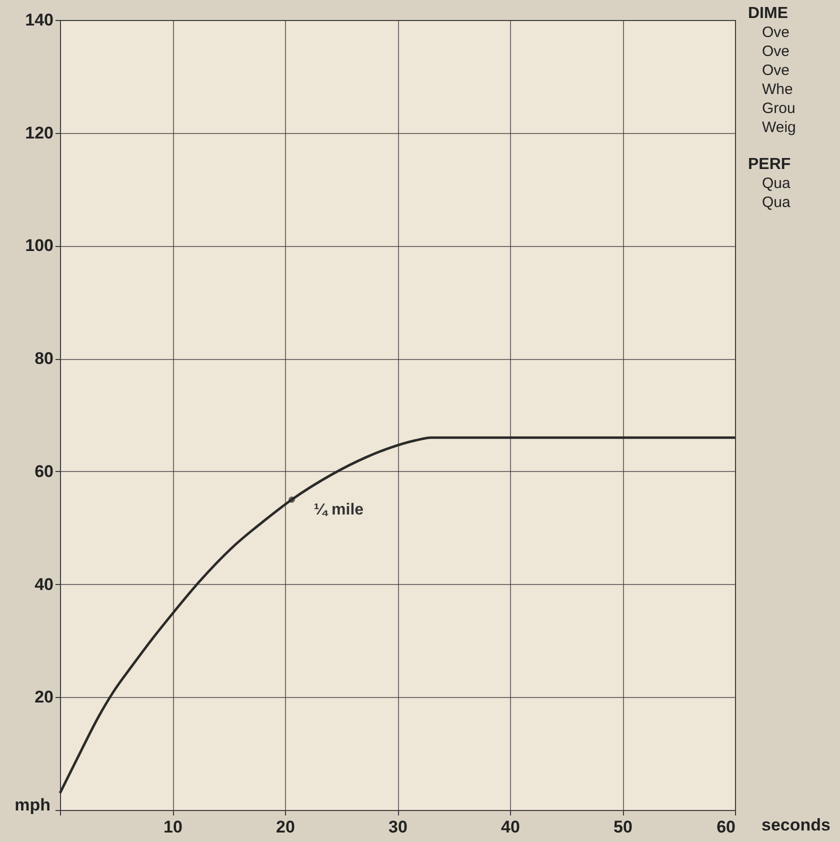  I want to click on x-tick-label: 60, so click(726, 827).